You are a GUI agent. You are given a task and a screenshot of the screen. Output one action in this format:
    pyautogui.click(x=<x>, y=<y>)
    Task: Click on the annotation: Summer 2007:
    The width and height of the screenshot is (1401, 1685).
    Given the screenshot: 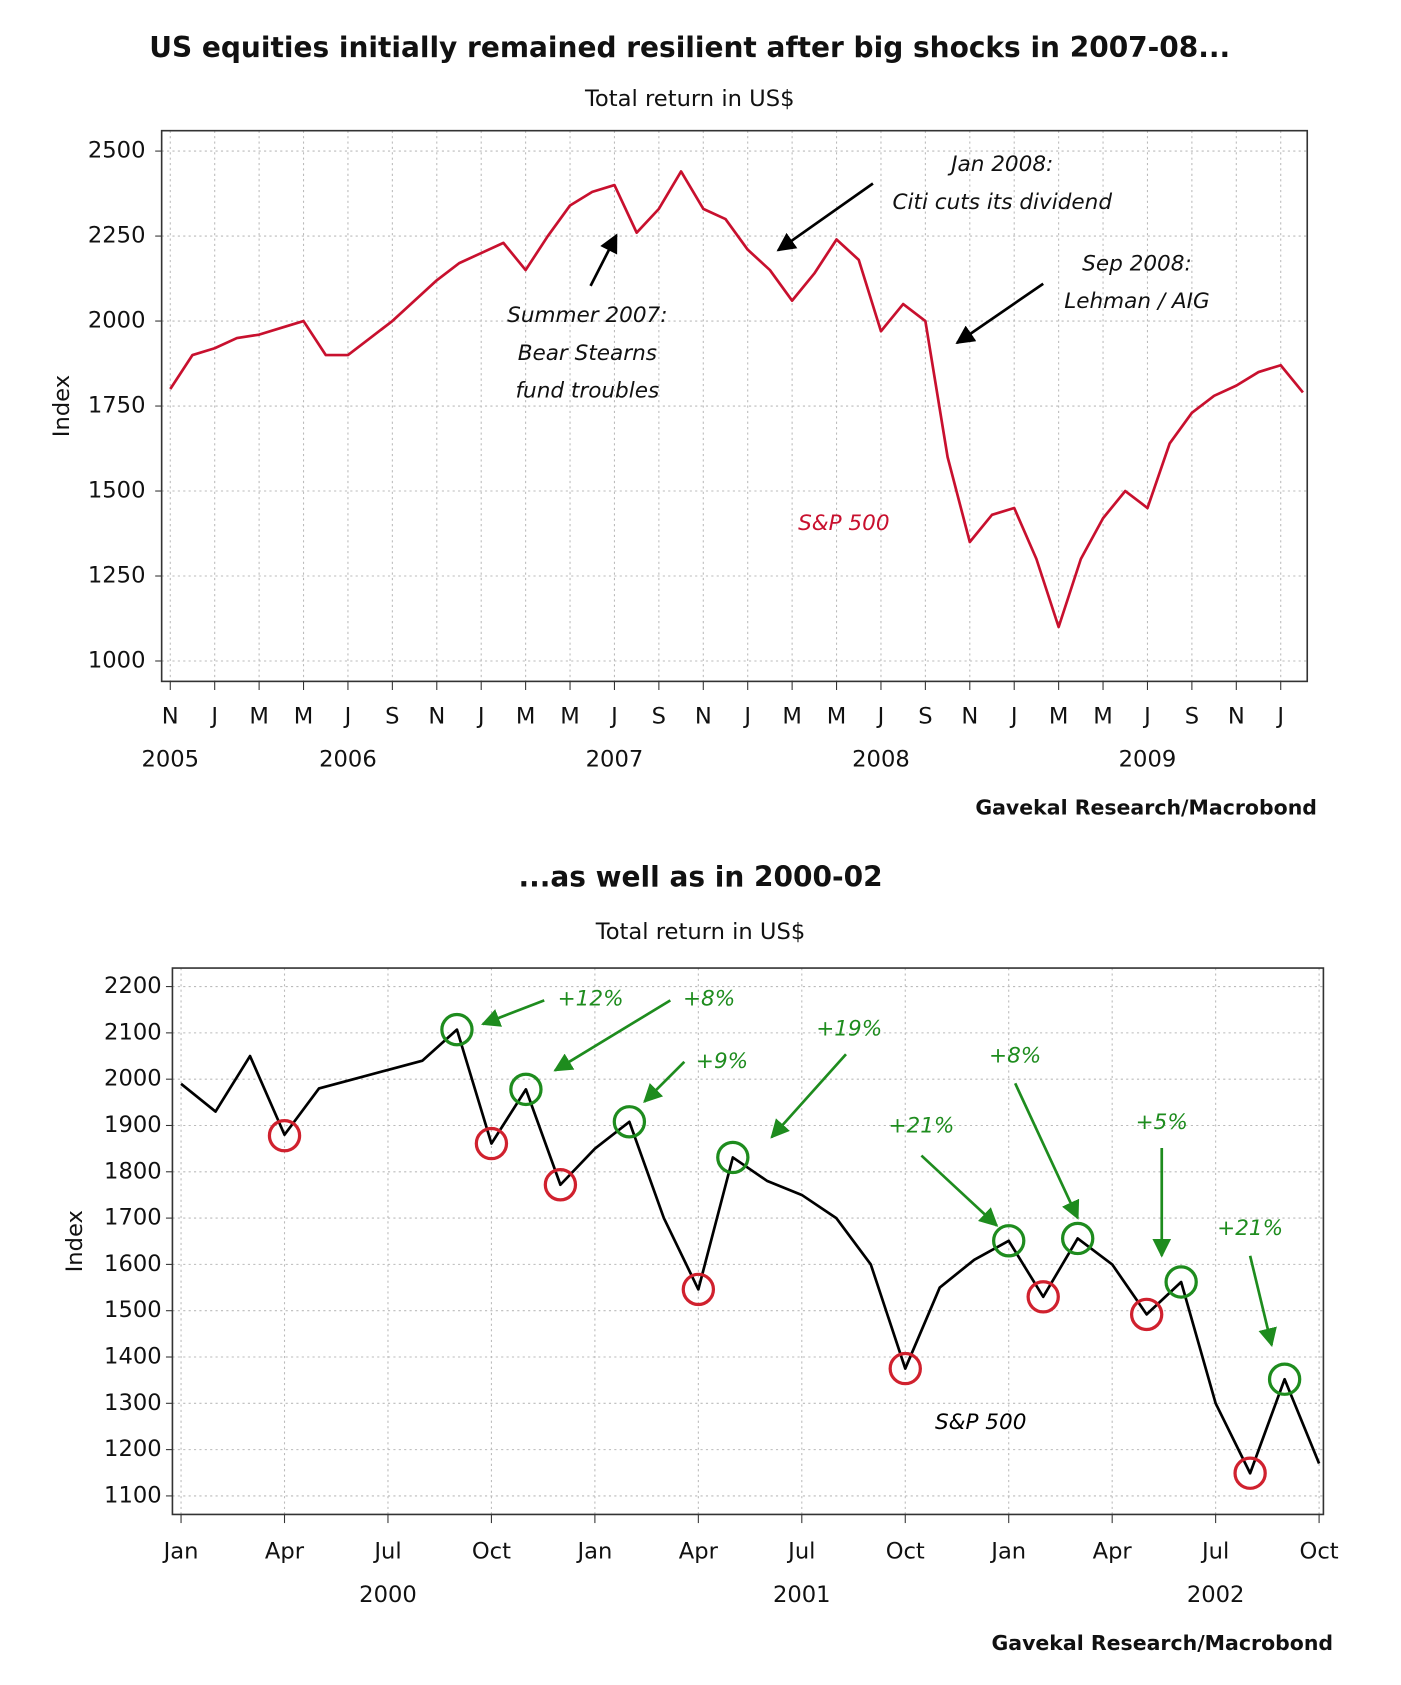 What is the action you would take?
    pyautogui.click(x=587, y=315)
    